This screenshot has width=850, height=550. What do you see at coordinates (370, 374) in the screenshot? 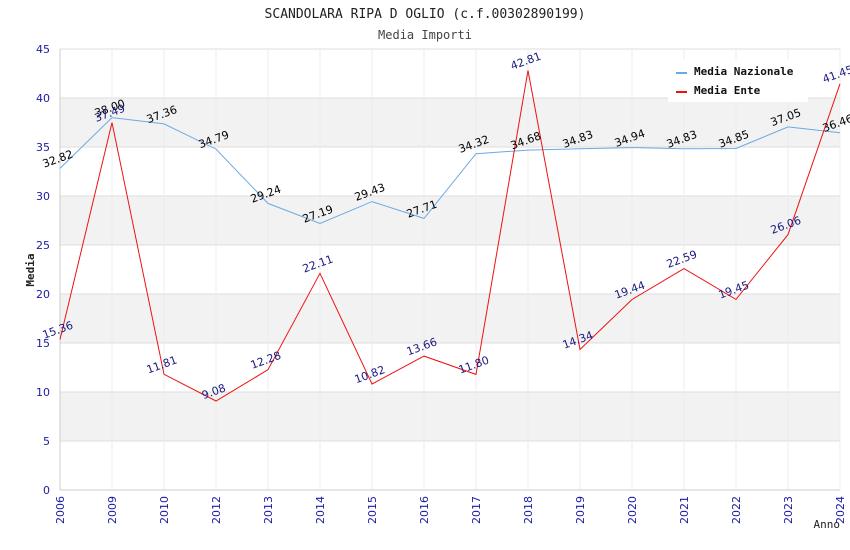
I see `data-label: 10.82` at bounding box center [370, 374].